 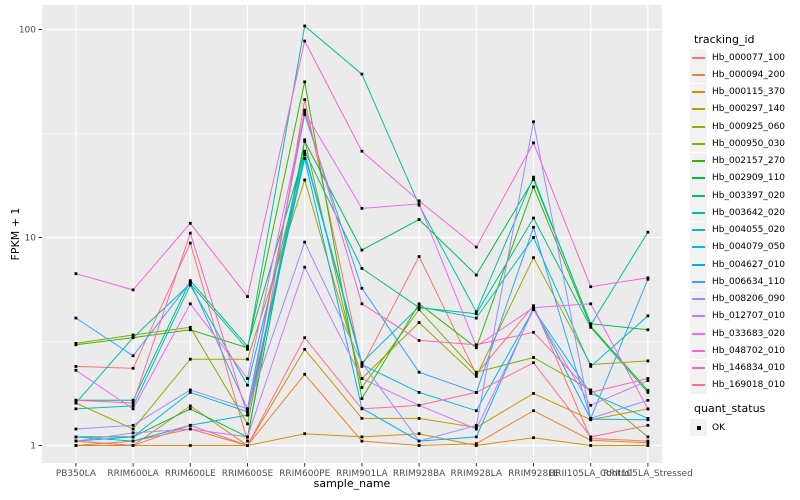 What do you see at coordinates (749, 333) in the screenshot?
I see `legend-item-label: Hb_033683_020` at bounding box center [749, 333].